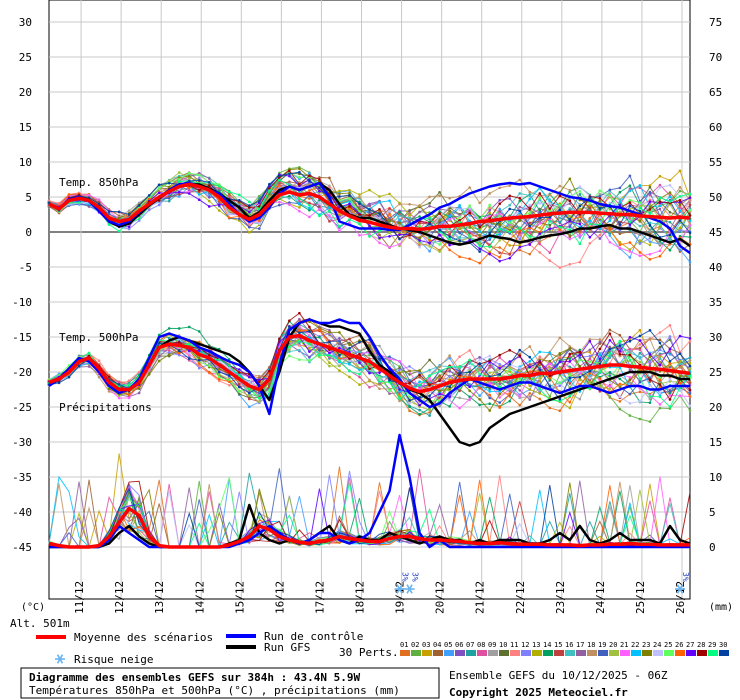 This screenshot has width=740, height=700. Describe the element at coordinates (22, 337) in the screenshot. I see `left-tick-label: -15` at that location.